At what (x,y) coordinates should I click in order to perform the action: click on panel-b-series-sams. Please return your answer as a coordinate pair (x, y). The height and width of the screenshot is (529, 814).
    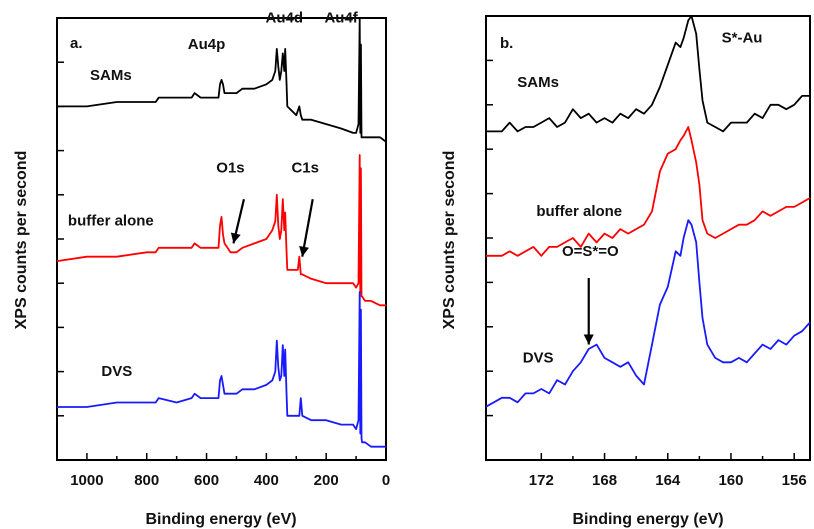
    Looking at the image, I should click on (648, 74).